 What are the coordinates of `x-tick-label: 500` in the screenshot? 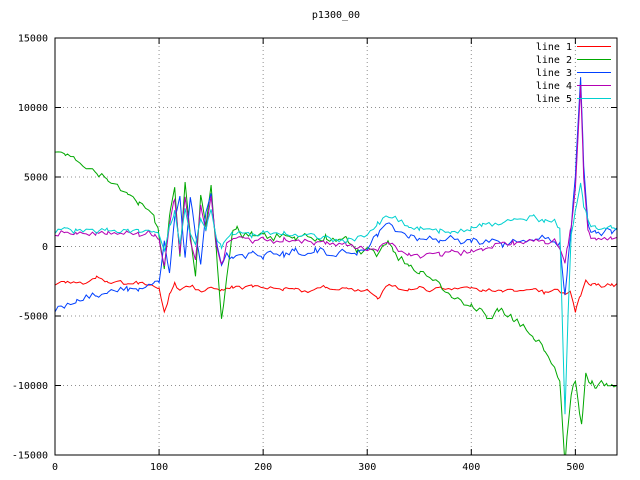 It's located at (575, 467).